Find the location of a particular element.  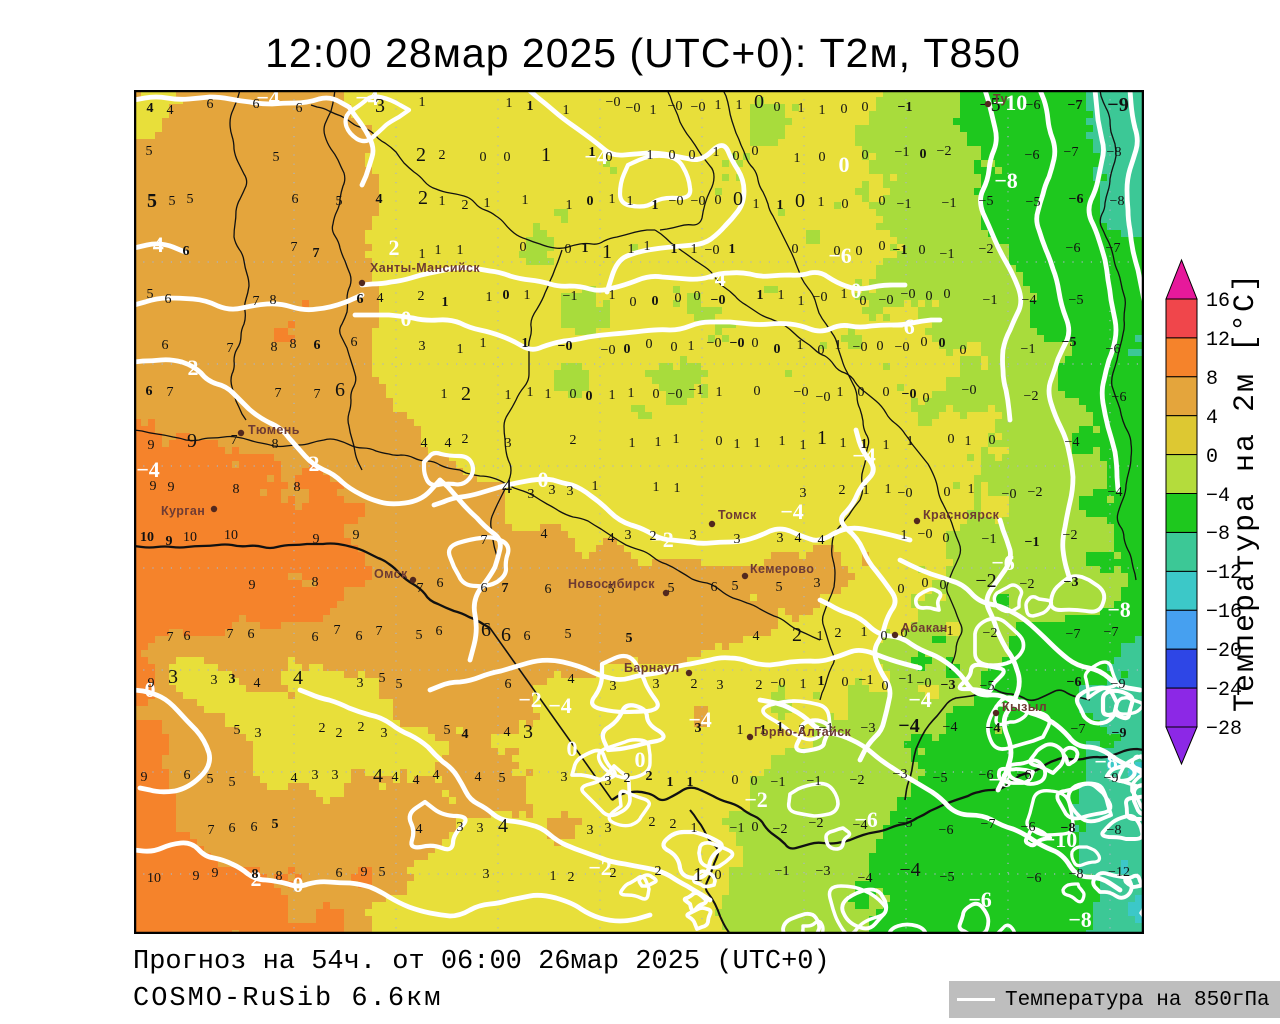

svg-text: −5 is located at coordinates (905, 823).